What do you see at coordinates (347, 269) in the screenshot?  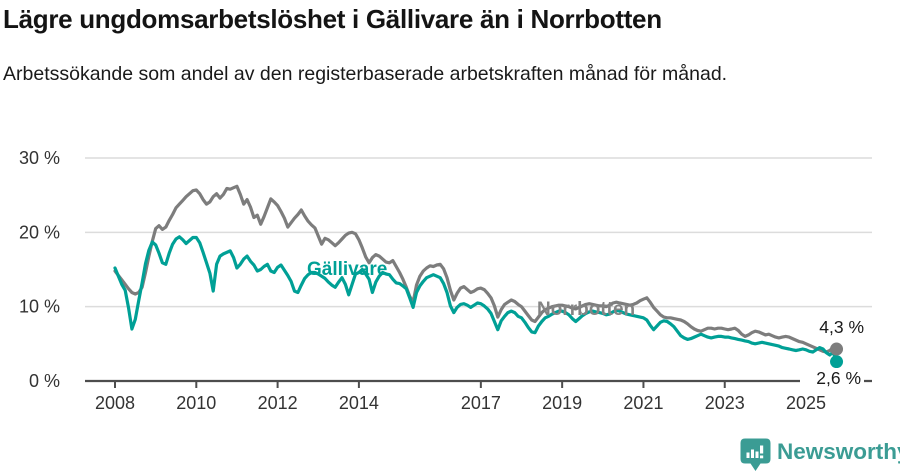 I see `series-label-gallivare: Gällivare` at bounding box center [347, 269].